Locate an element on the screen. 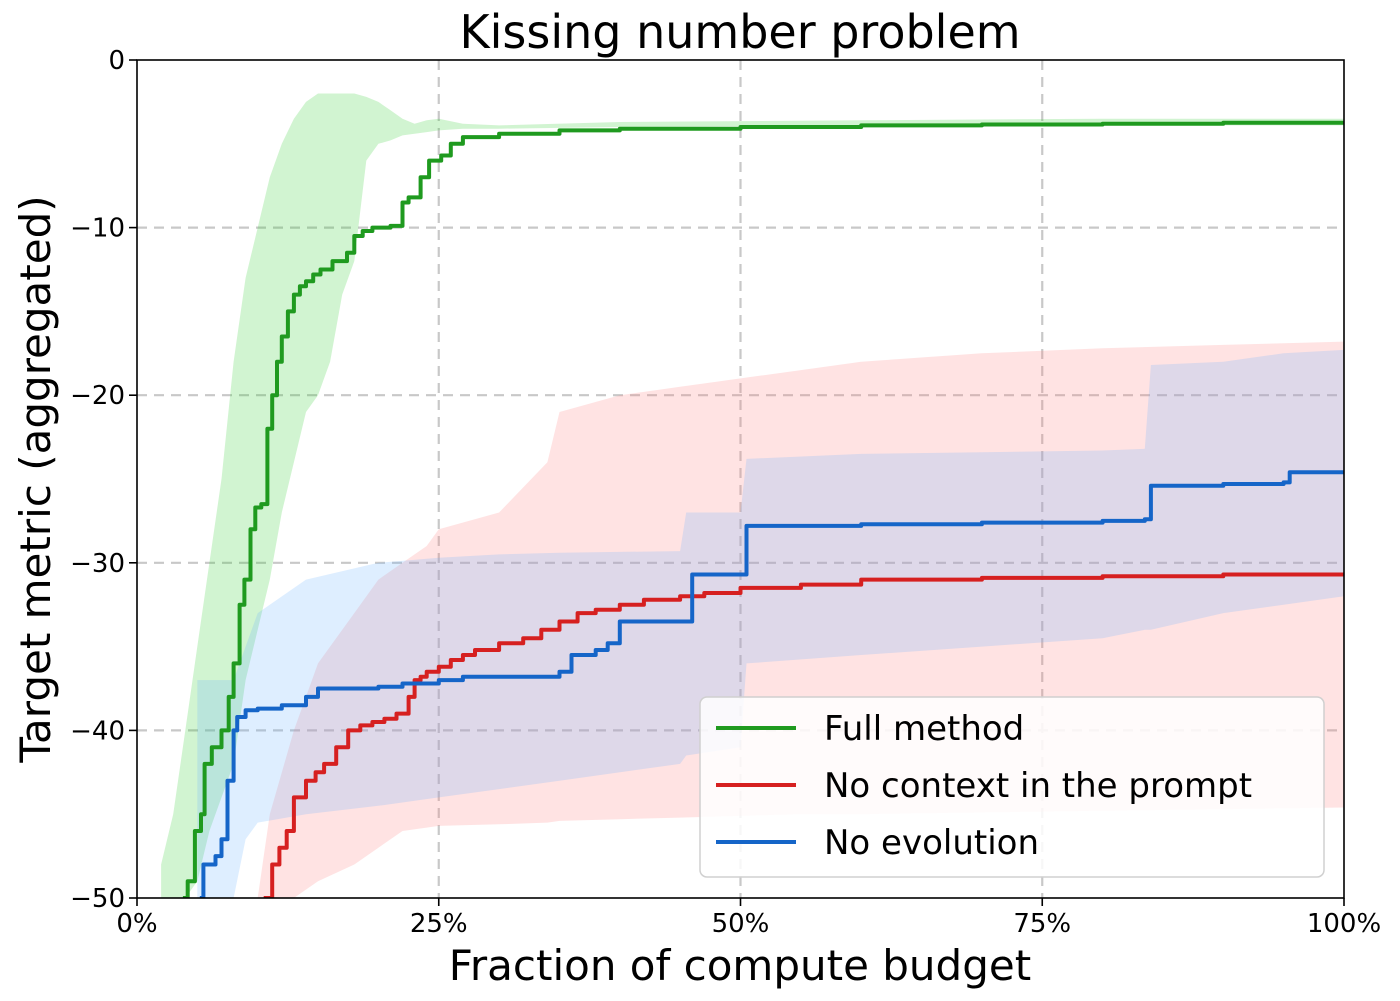 This screenshot has height=1001, width=1400. legend-box is located at coordinates (1012, 787).